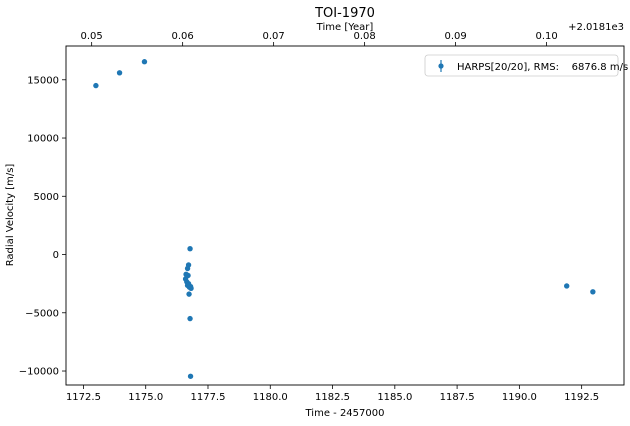 This screenshot has height=426, width=630. Describe the element at coordinates (394, 397) in the screenshot. I see `x-tick-label: 1185.0` at that location.